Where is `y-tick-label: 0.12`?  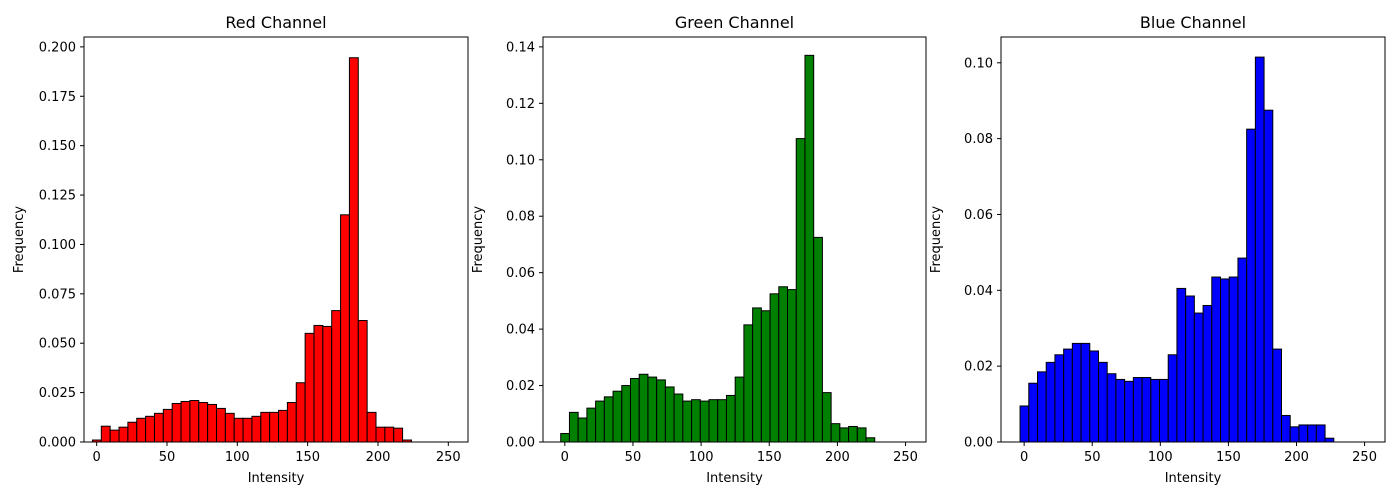 y-tick-label: 0.12 is located at coordinates (520, 104).